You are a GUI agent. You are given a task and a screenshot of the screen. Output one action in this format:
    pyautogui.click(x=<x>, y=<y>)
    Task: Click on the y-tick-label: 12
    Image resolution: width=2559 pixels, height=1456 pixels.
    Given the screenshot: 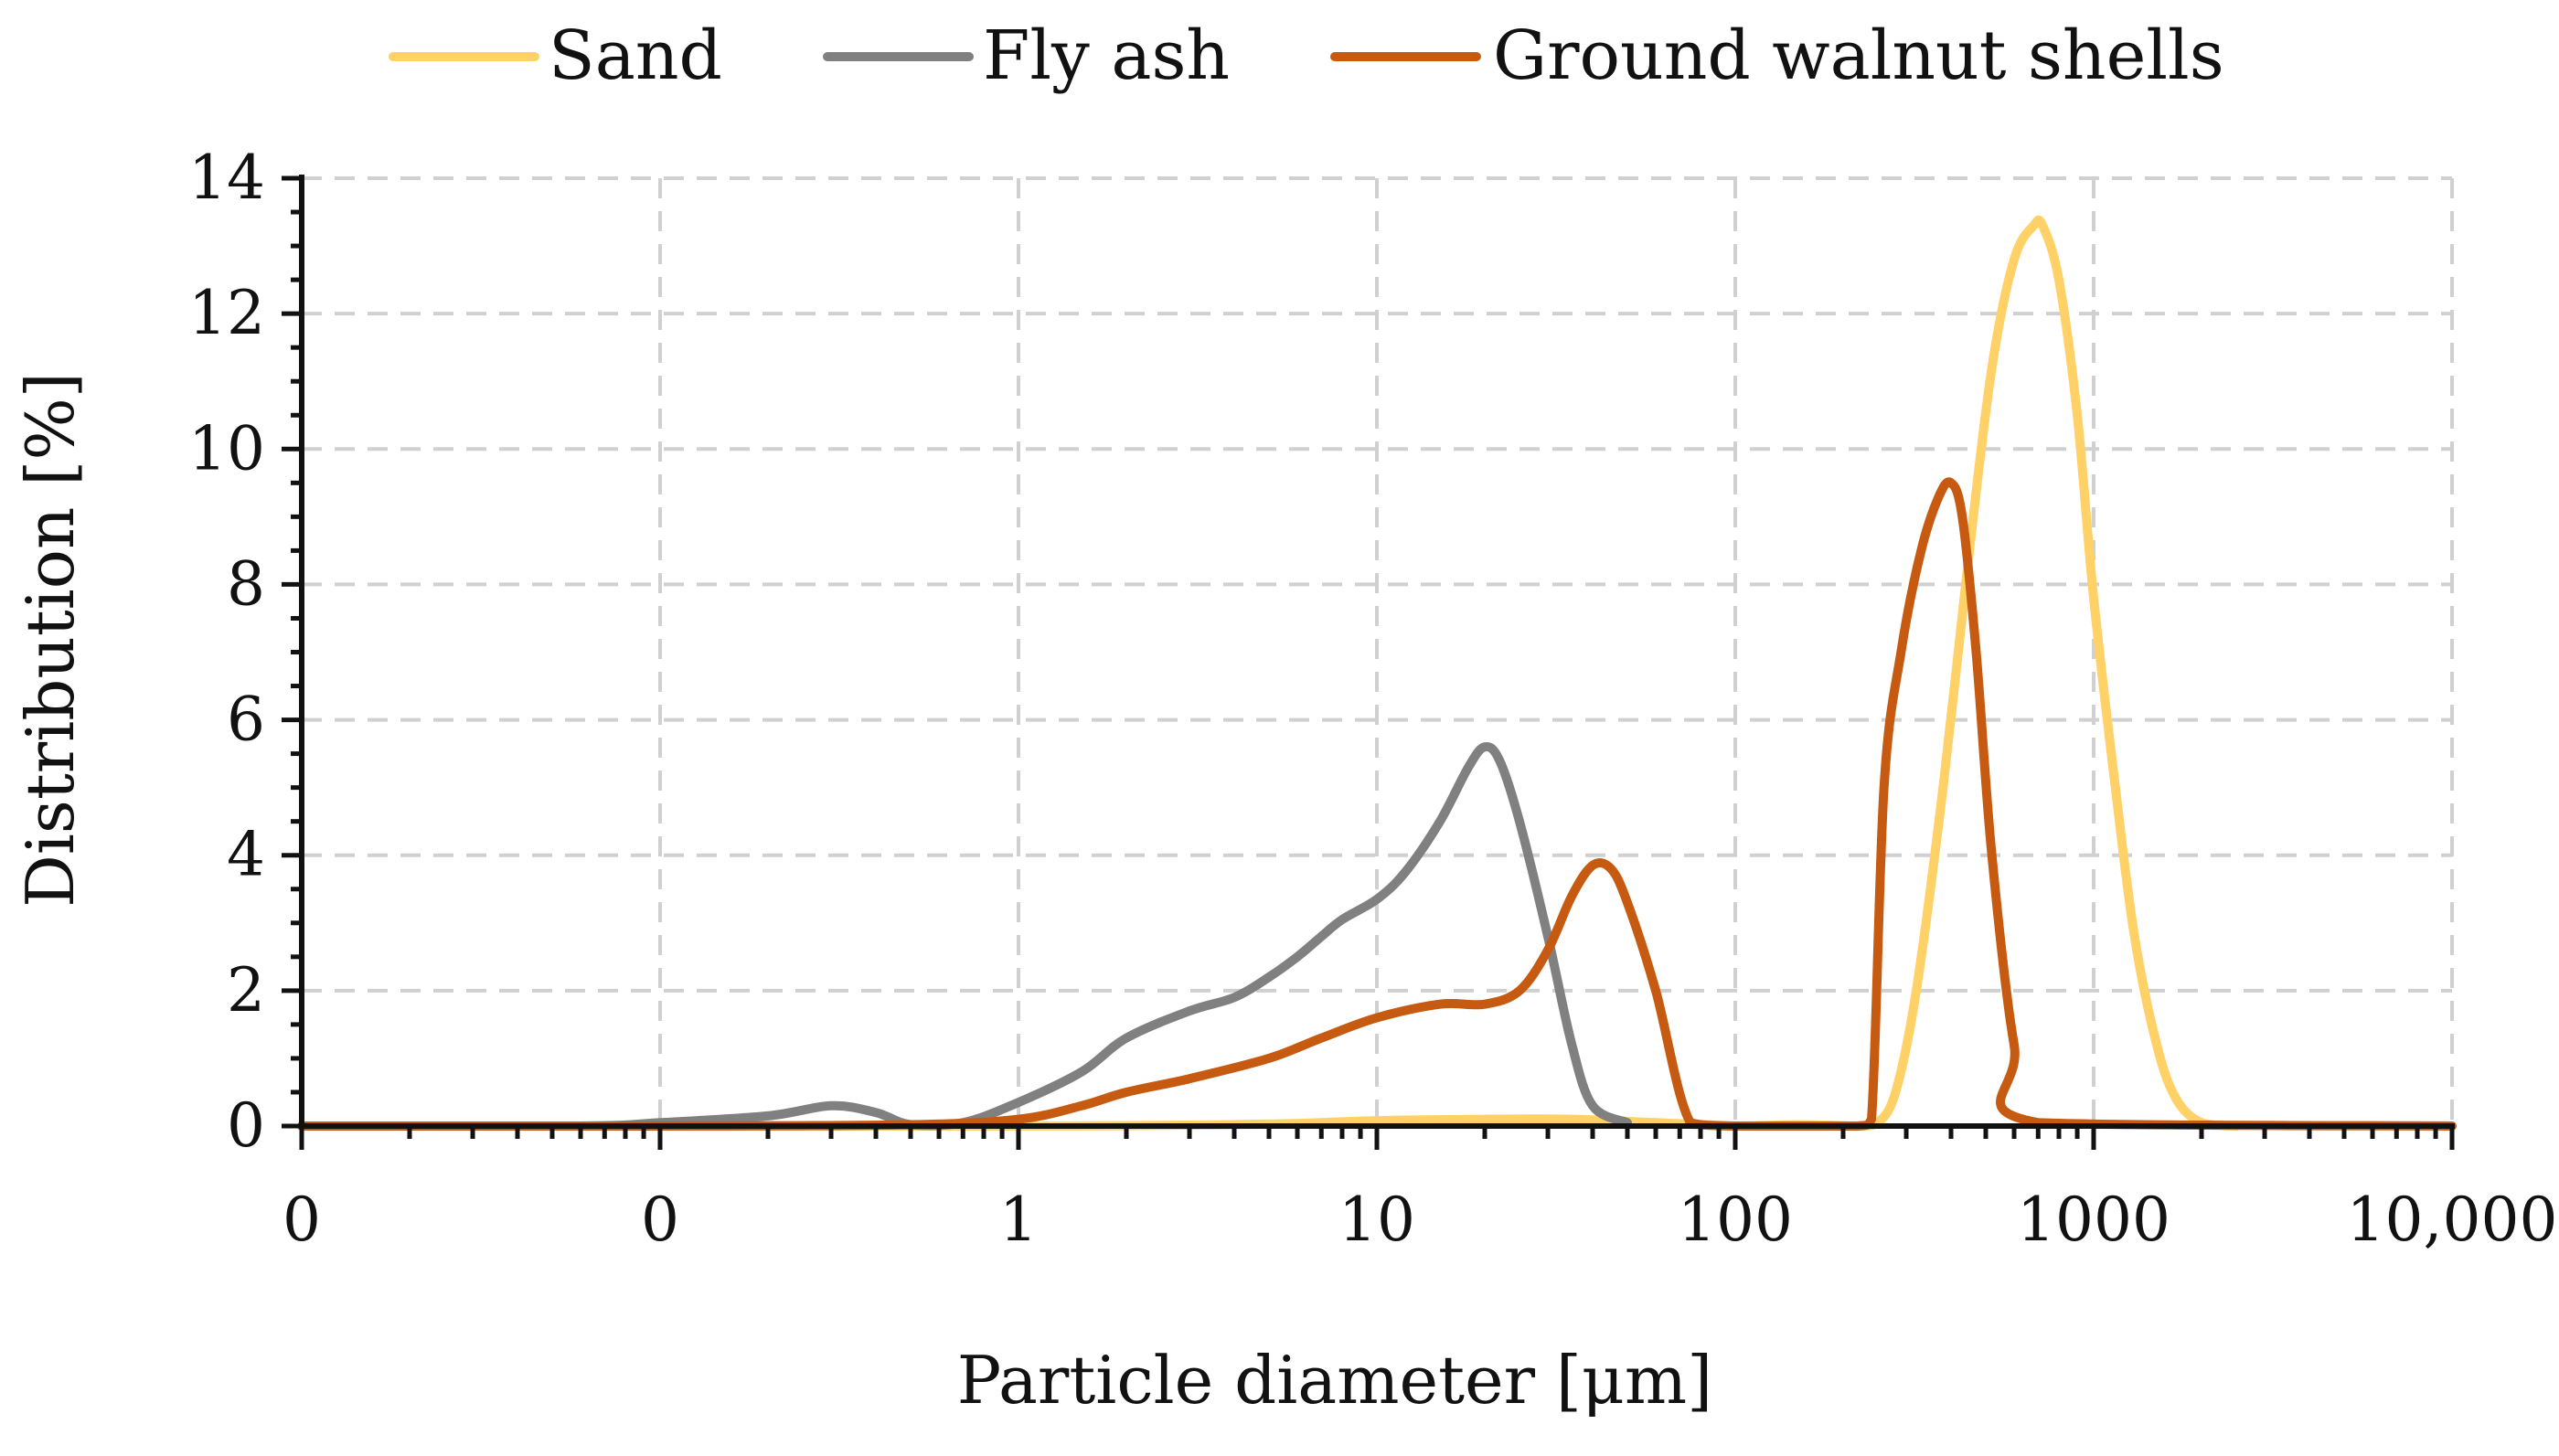 What is the action you would take?
    pyautogui.click(x=226, y=313)
    